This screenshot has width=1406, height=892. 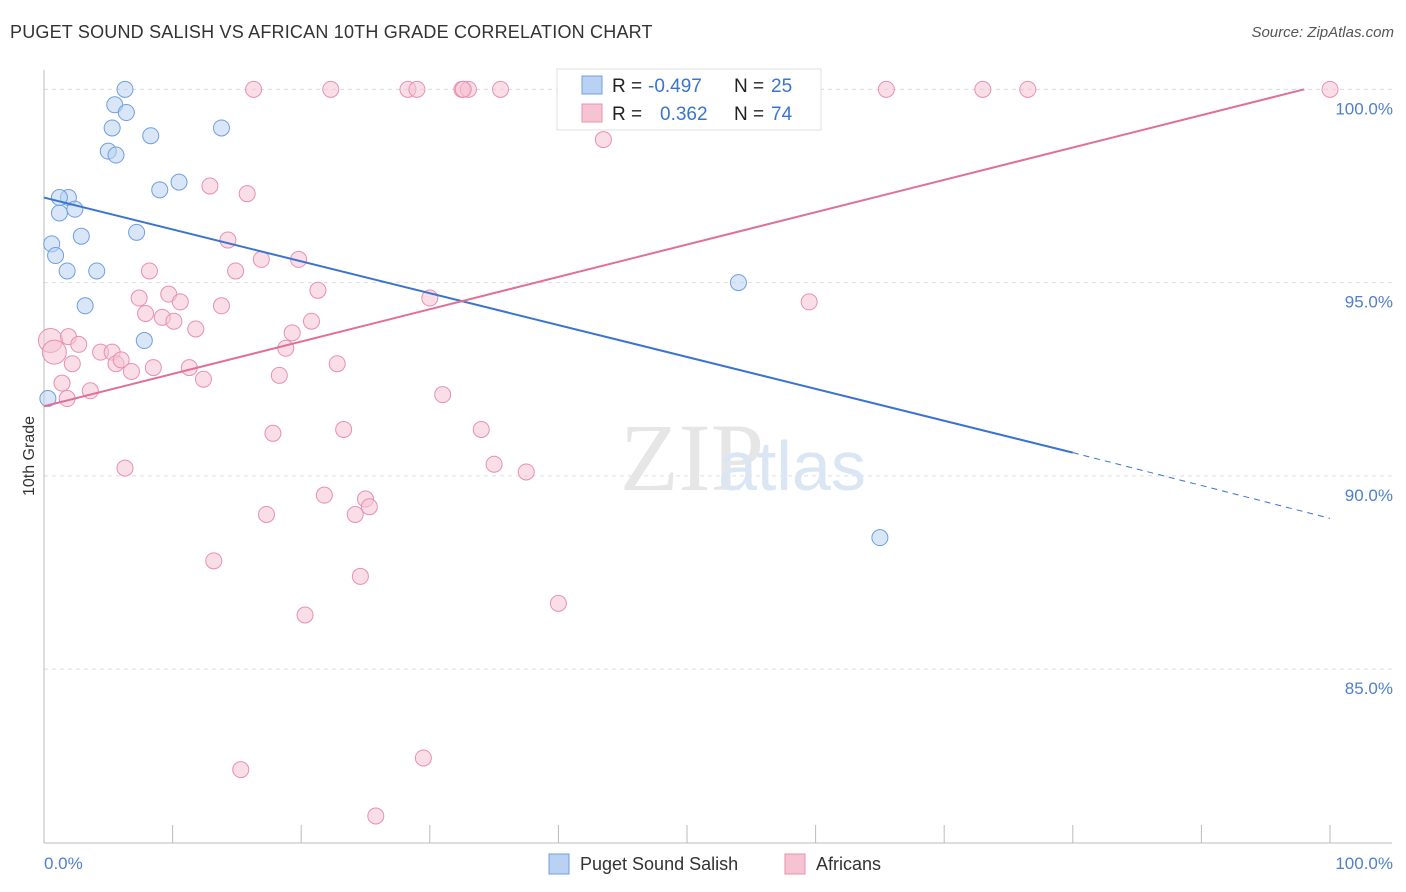 What do you see at coordinates (692, 457) in the screenshot?
I see `watermark-zip: ZIP` at bounding box center [692, 457].